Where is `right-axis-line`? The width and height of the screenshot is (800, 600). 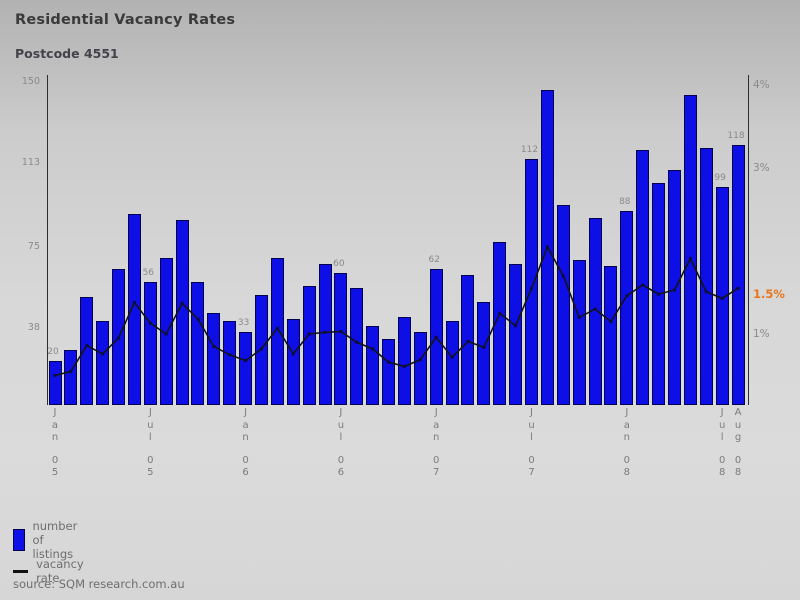
right-axis-line is located at coordinates (748, 240).